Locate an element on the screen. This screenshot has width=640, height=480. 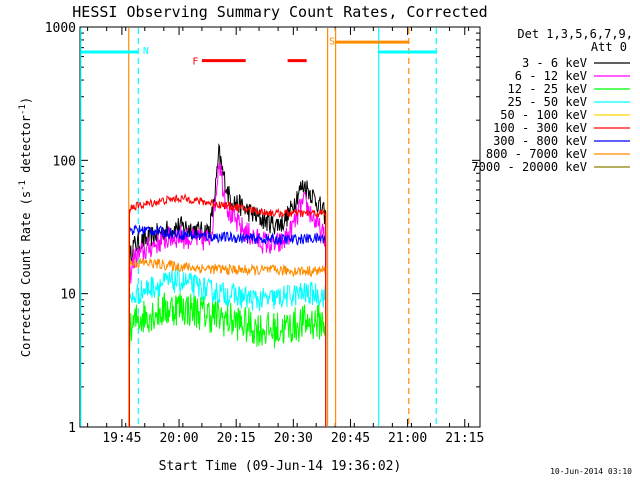
flag-letters: N F S is located at coordinates (239, 52).